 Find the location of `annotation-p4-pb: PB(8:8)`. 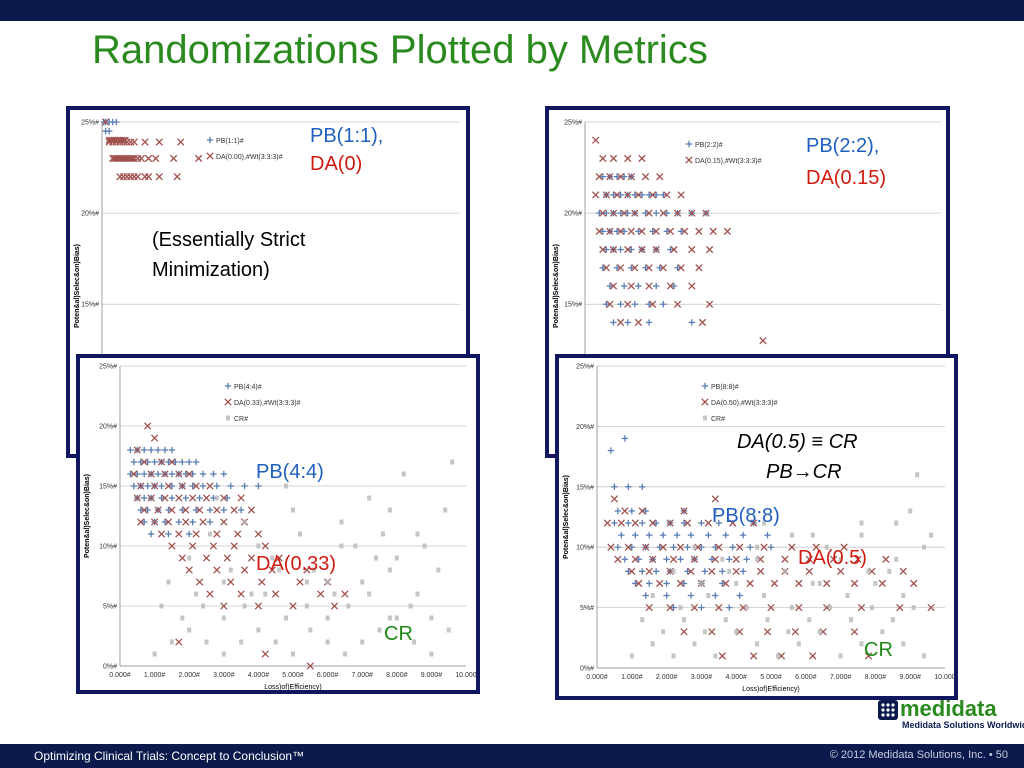

annotation-p4-pb: PB(8:8) is located at coordinates (746, 516).